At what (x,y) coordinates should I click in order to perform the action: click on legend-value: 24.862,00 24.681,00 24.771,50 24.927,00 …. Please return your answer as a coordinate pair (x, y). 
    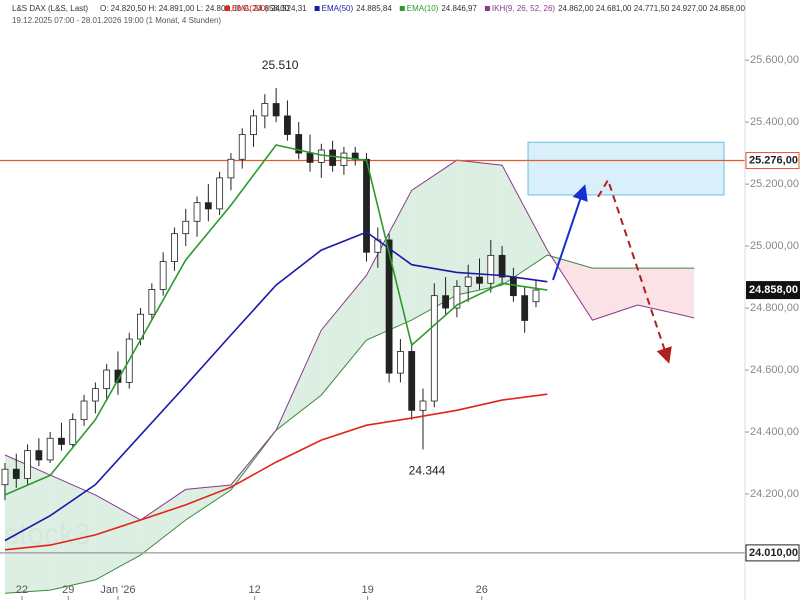
    Looking at the image, I should click on (651, 8).